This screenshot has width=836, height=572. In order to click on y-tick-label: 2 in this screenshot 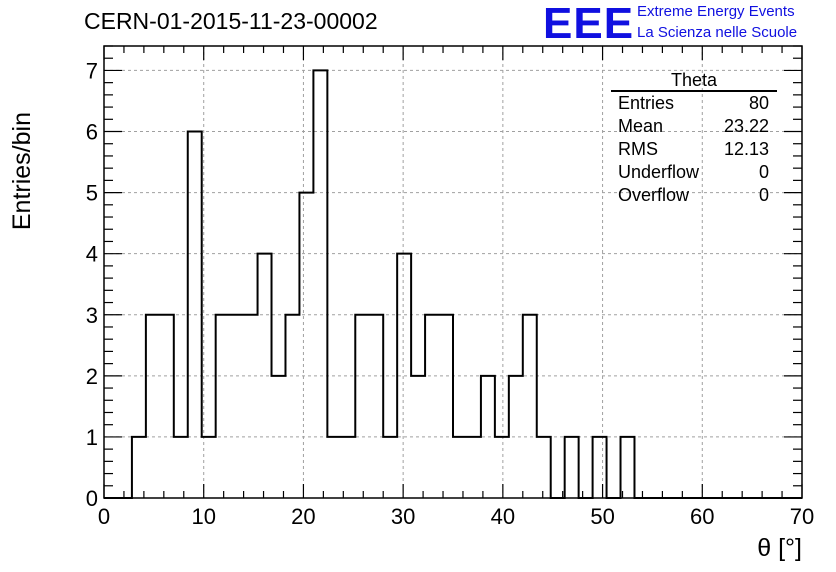, I will do `click(92, 376)`.